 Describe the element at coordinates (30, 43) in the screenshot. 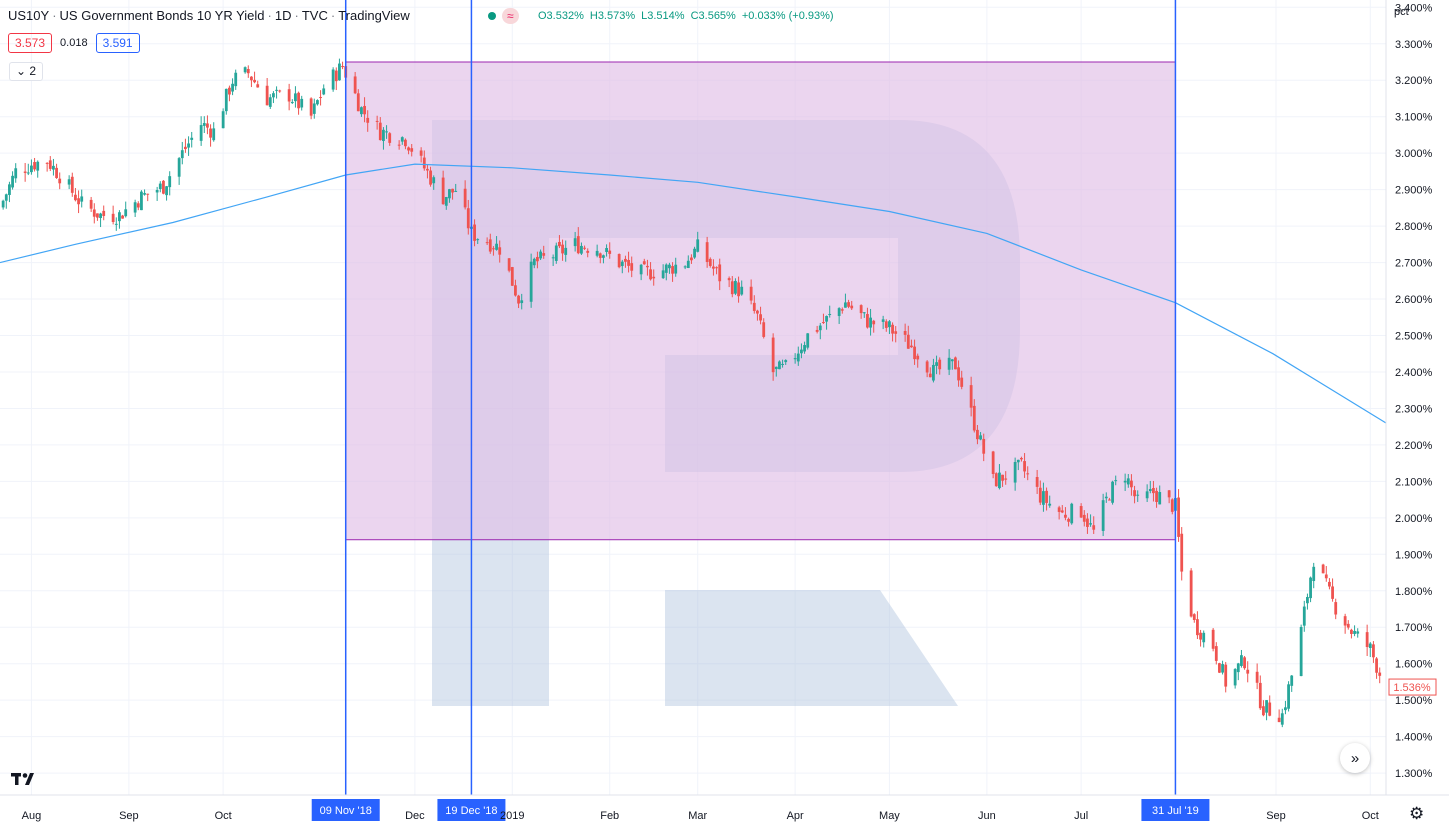

I see `sell-button: 3.573` at that location.